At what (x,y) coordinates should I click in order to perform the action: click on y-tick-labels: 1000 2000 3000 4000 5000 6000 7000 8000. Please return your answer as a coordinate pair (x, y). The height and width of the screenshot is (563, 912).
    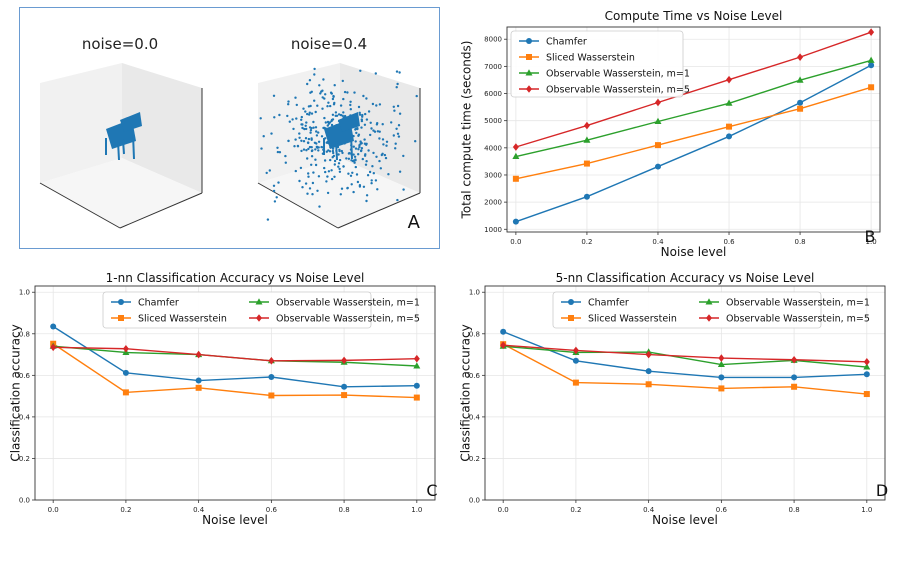
    Looking at the image, I should click on (495, 135).